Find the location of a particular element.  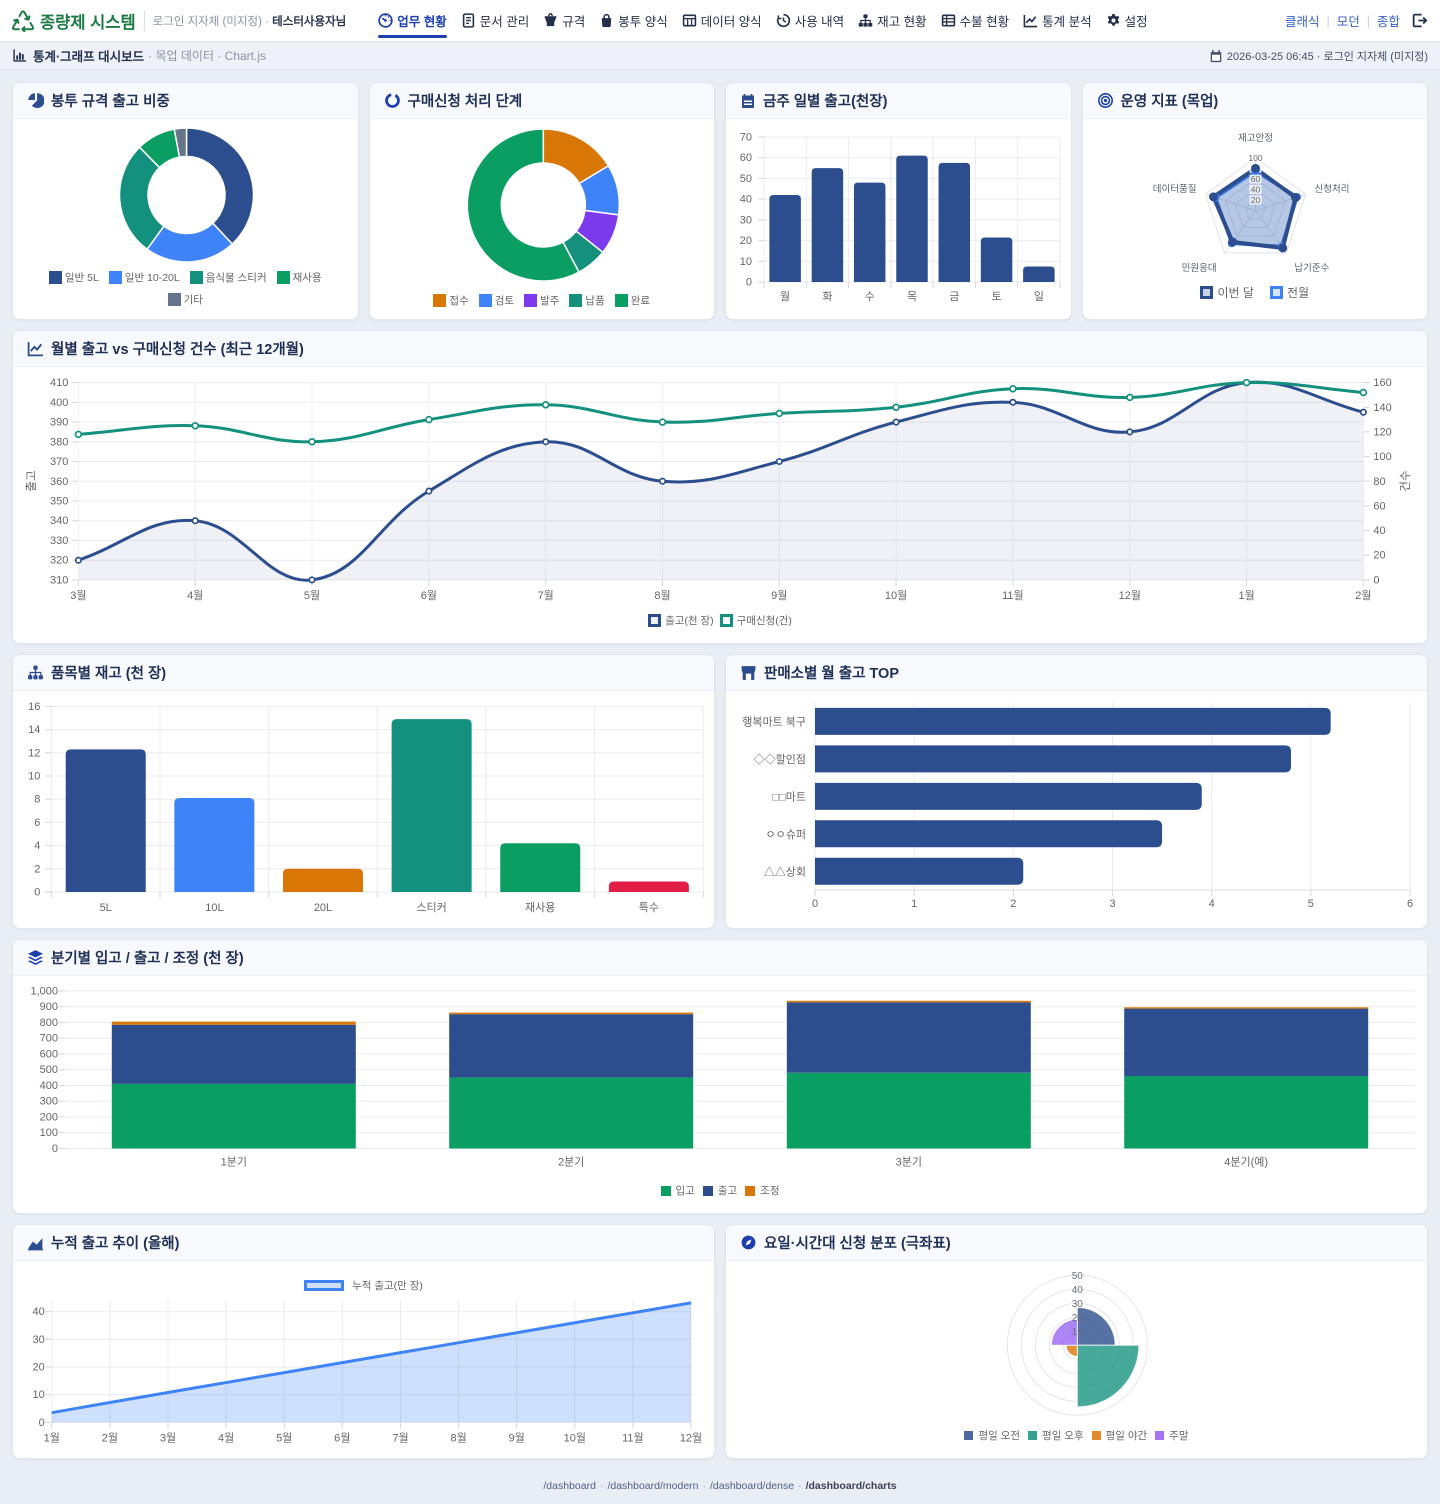

svg-text: 재사용 is located at coordinates (540, 907).